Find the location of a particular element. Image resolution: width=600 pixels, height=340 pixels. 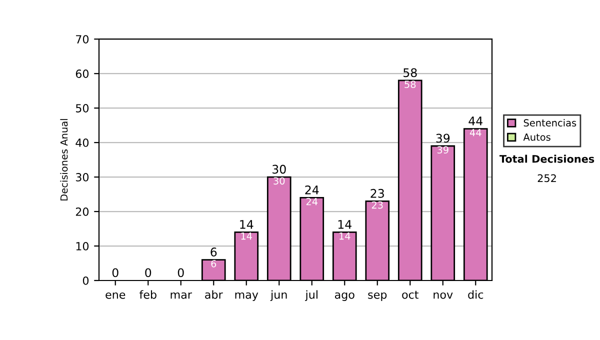

y-axis-title: Decisiones Anual is located at coordinates (64, 159).